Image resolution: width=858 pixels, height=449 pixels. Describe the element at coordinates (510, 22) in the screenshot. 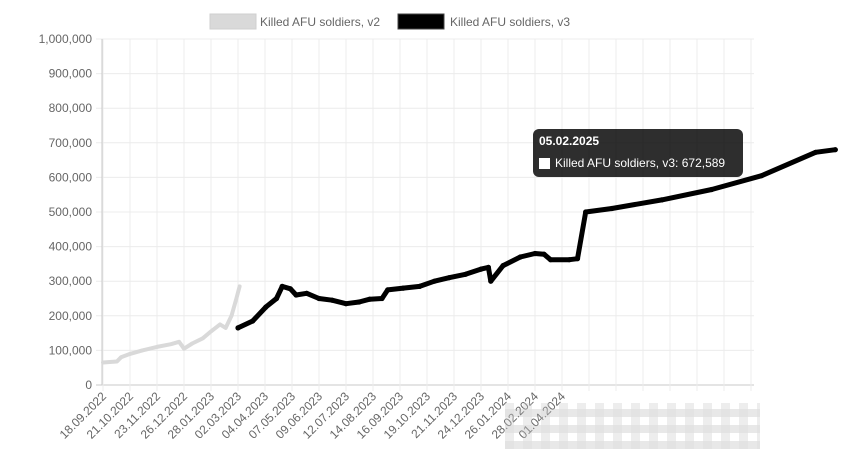

I see `legend-label: Killed AFU soldiers, v3` at that location.